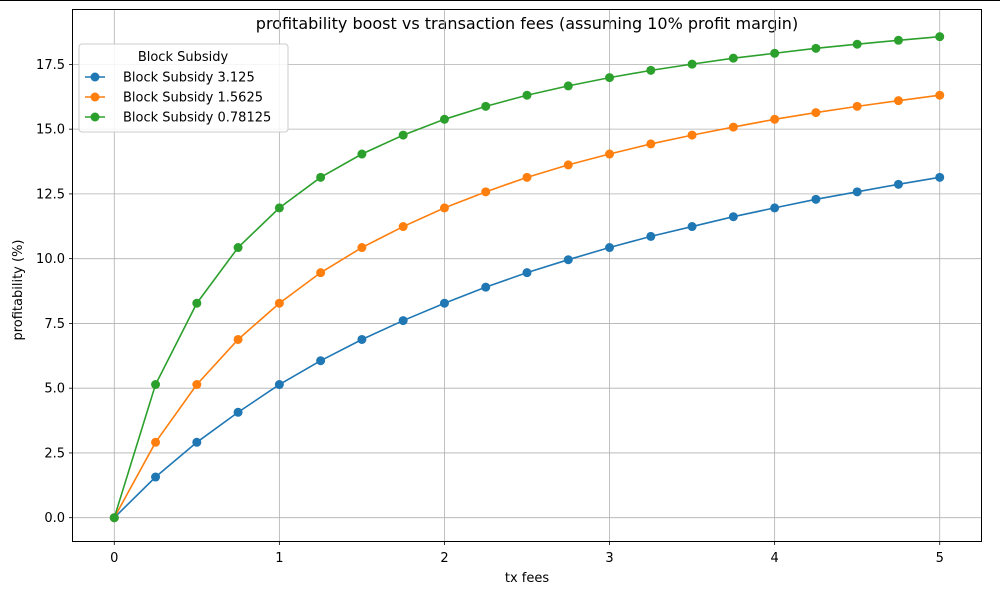  What do you see at coordinates (189, 78) in the screenshot?
I see `legend-label: Block Subsidy 3.125` at bounding box center [189, 78].